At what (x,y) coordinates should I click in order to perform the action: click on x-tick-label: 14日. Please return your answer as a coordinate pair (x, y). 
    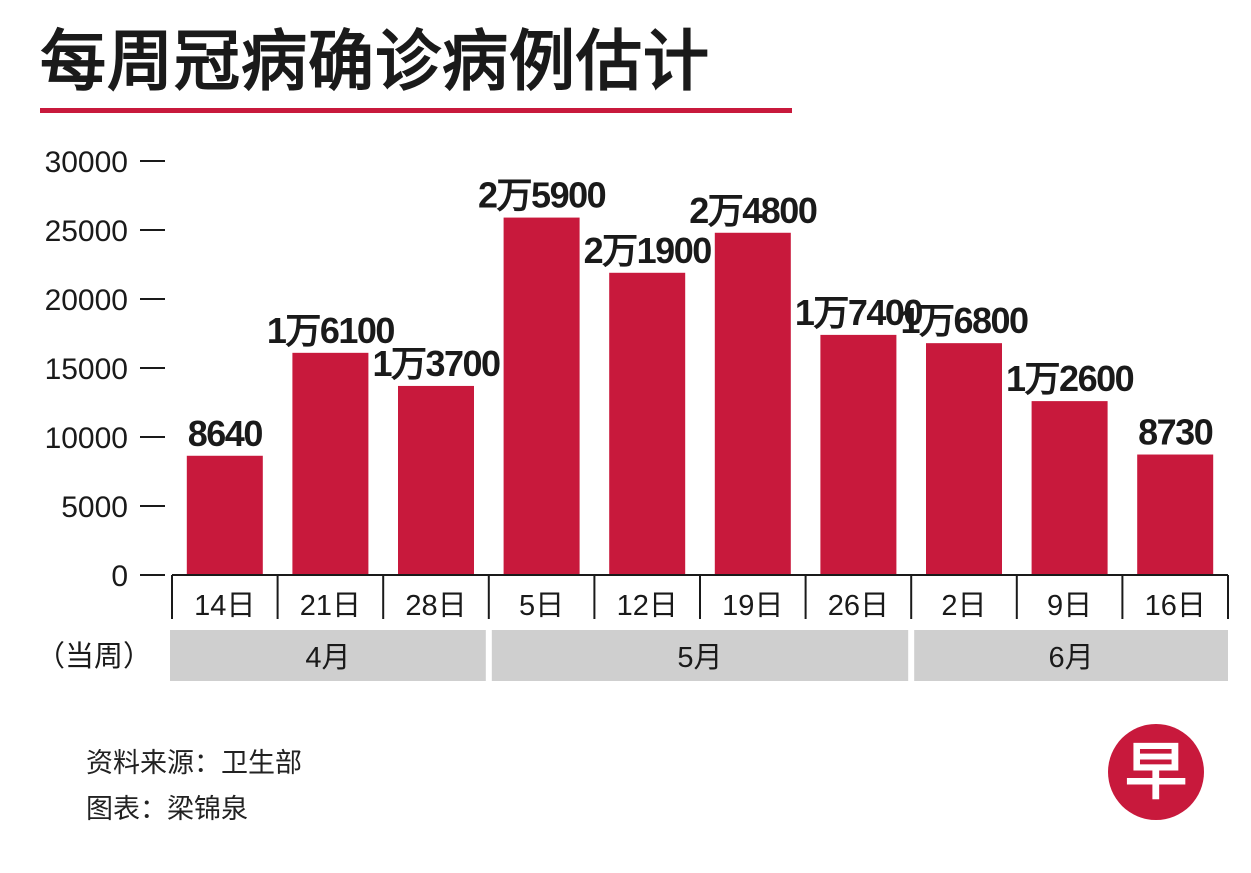
    Looking at the image, I should click on (224, 606).